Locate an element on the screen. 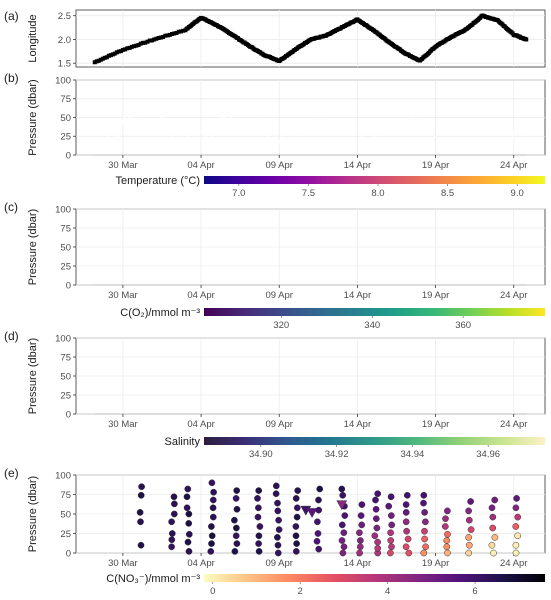 This screenshot has height=600, width=551. y-tick-label: 25 is located at coordinates (65, 137).